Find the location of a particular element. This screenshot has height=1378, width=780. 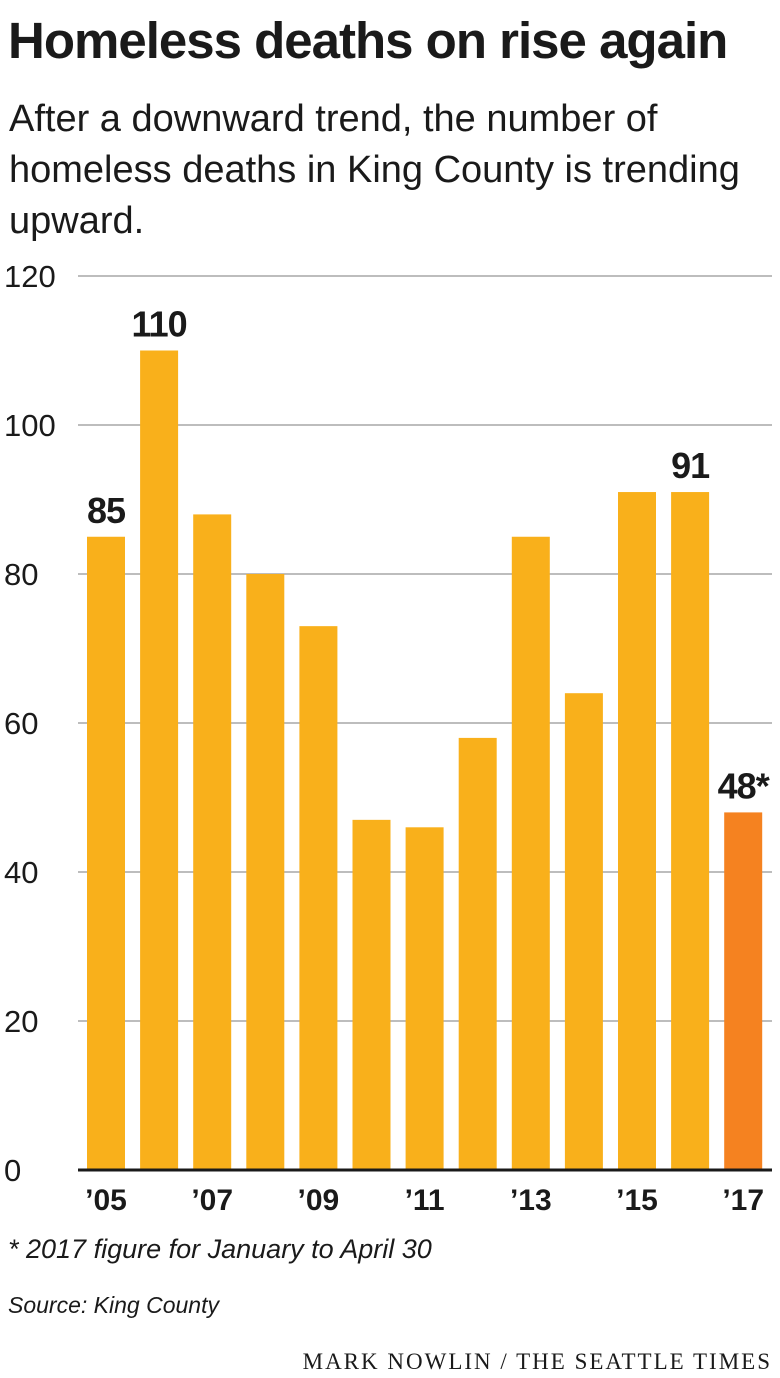

x-tick-label: ’17 is located at coordinates (743, 1200).